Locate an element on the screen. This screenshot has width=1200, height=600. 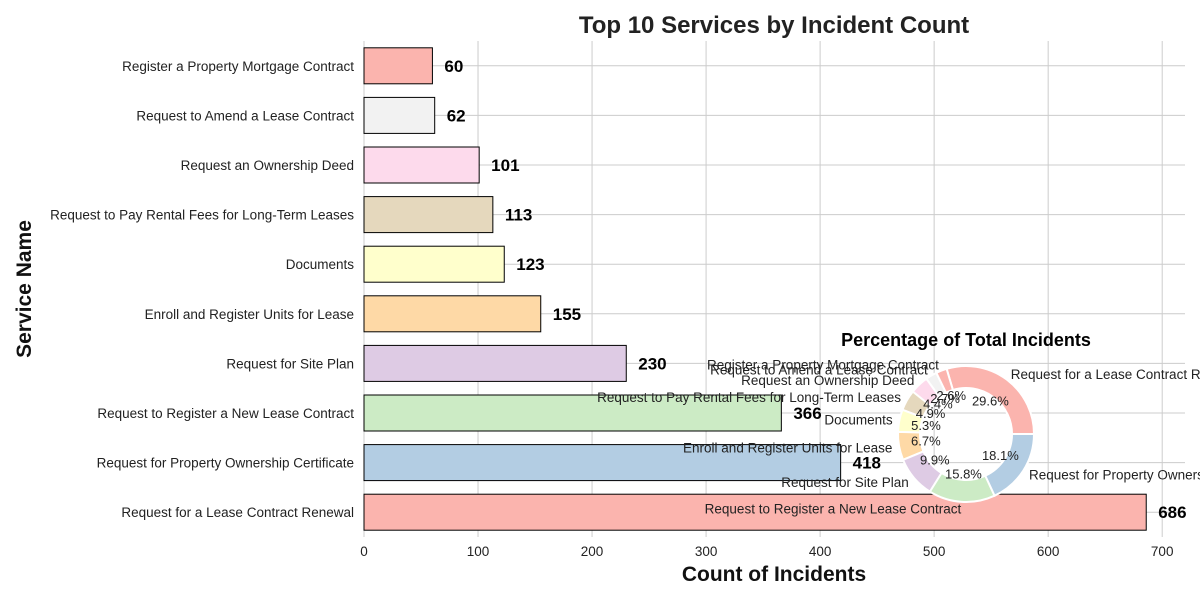
bar-value-label: 155 is located at coordinates (567, 314).